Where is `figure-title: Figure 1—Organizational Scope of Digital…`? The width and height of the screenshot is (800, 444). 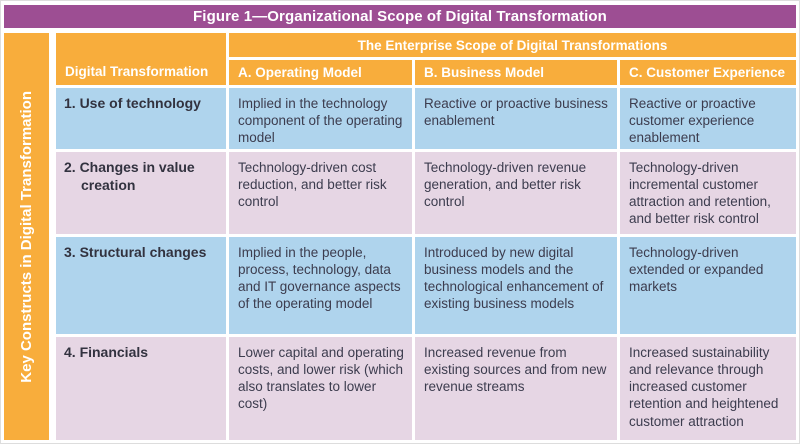
figure-title: Figure 1—Organizational Scope of Digital… is located at coordinates (400, 16).